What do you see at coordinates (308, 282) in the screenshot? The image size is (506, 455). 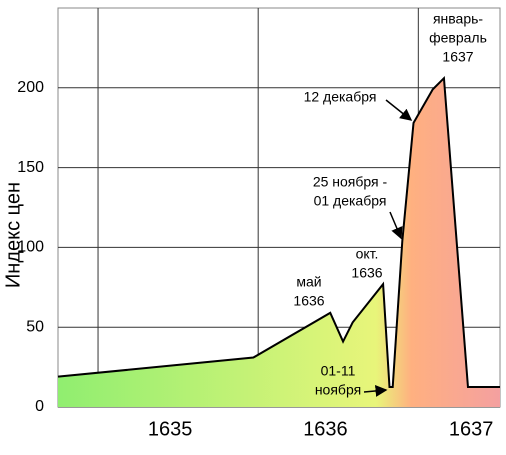 I see `annotation: май` at bounding box center [308, 282].